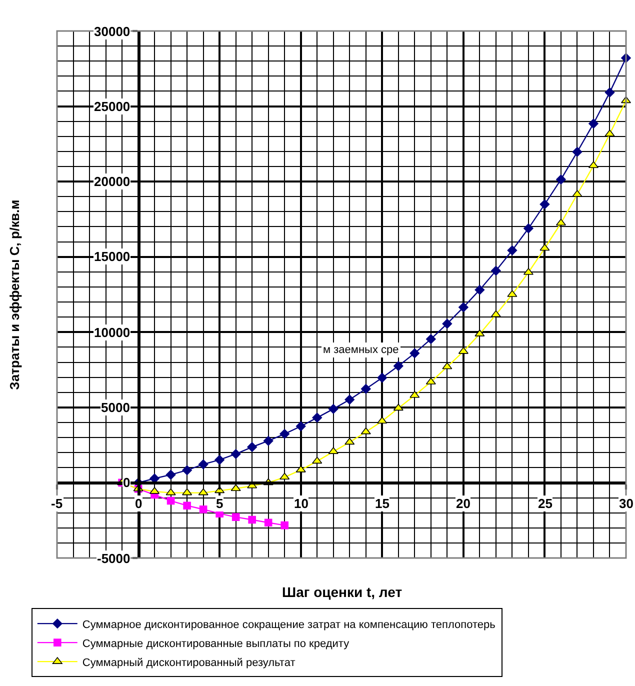  I want to click on y-tick-label: 30000, so click(112, 31).